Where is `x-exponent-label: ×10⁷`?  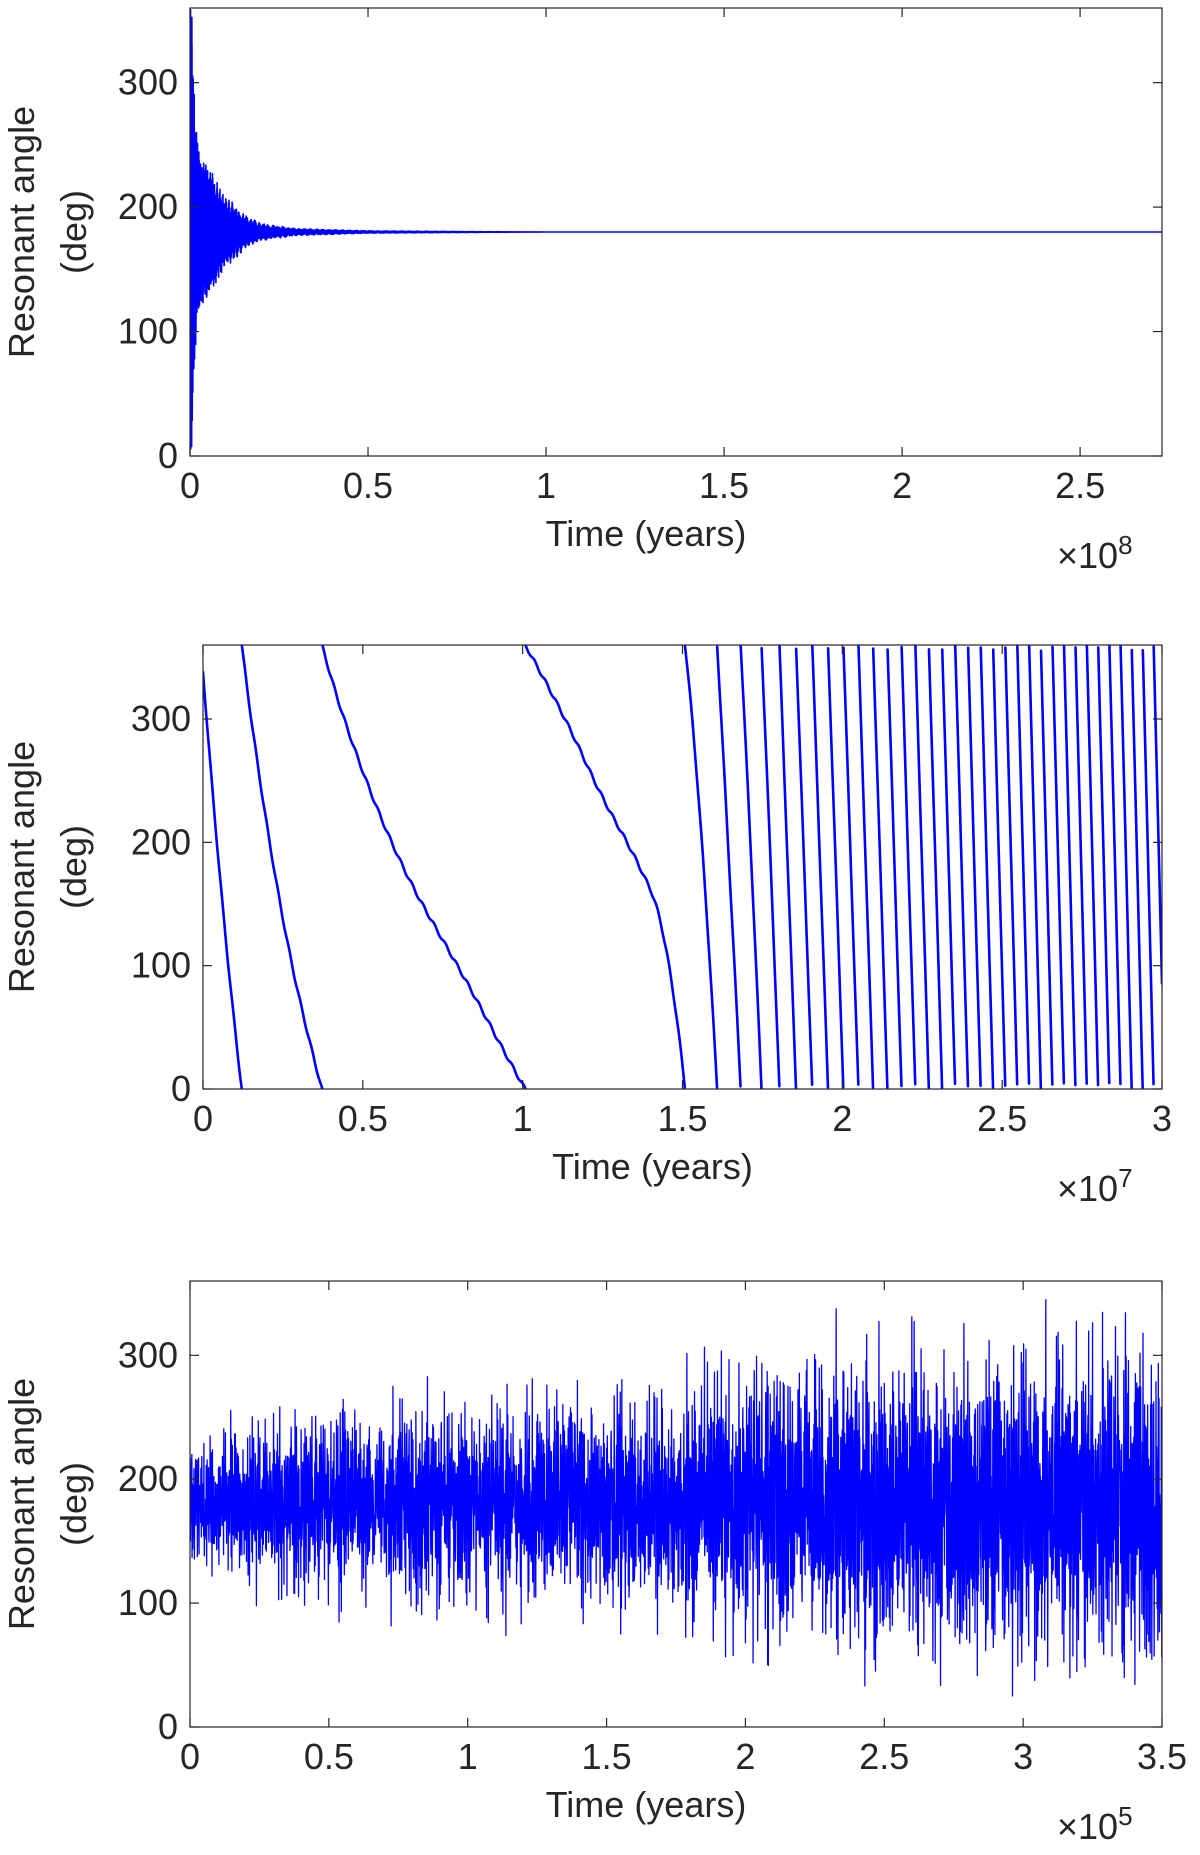
x-exponent-label: ×10⁷ is located at coordinates (1095, 1186).